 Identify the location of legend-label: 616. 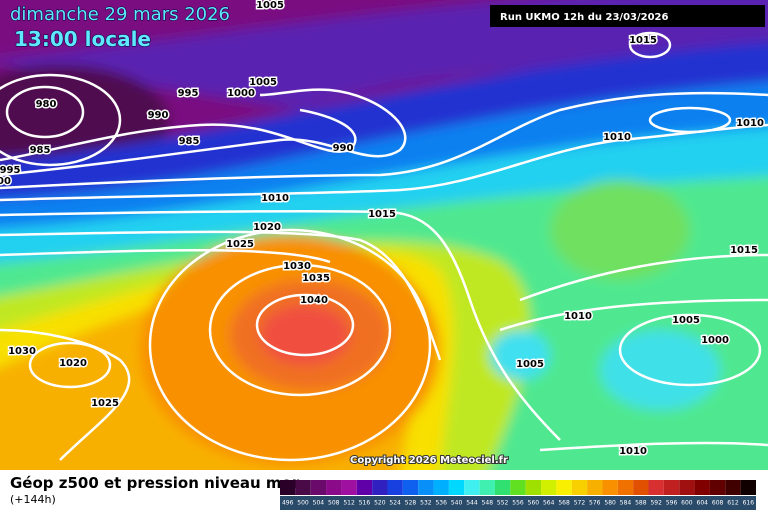
(749, 503).